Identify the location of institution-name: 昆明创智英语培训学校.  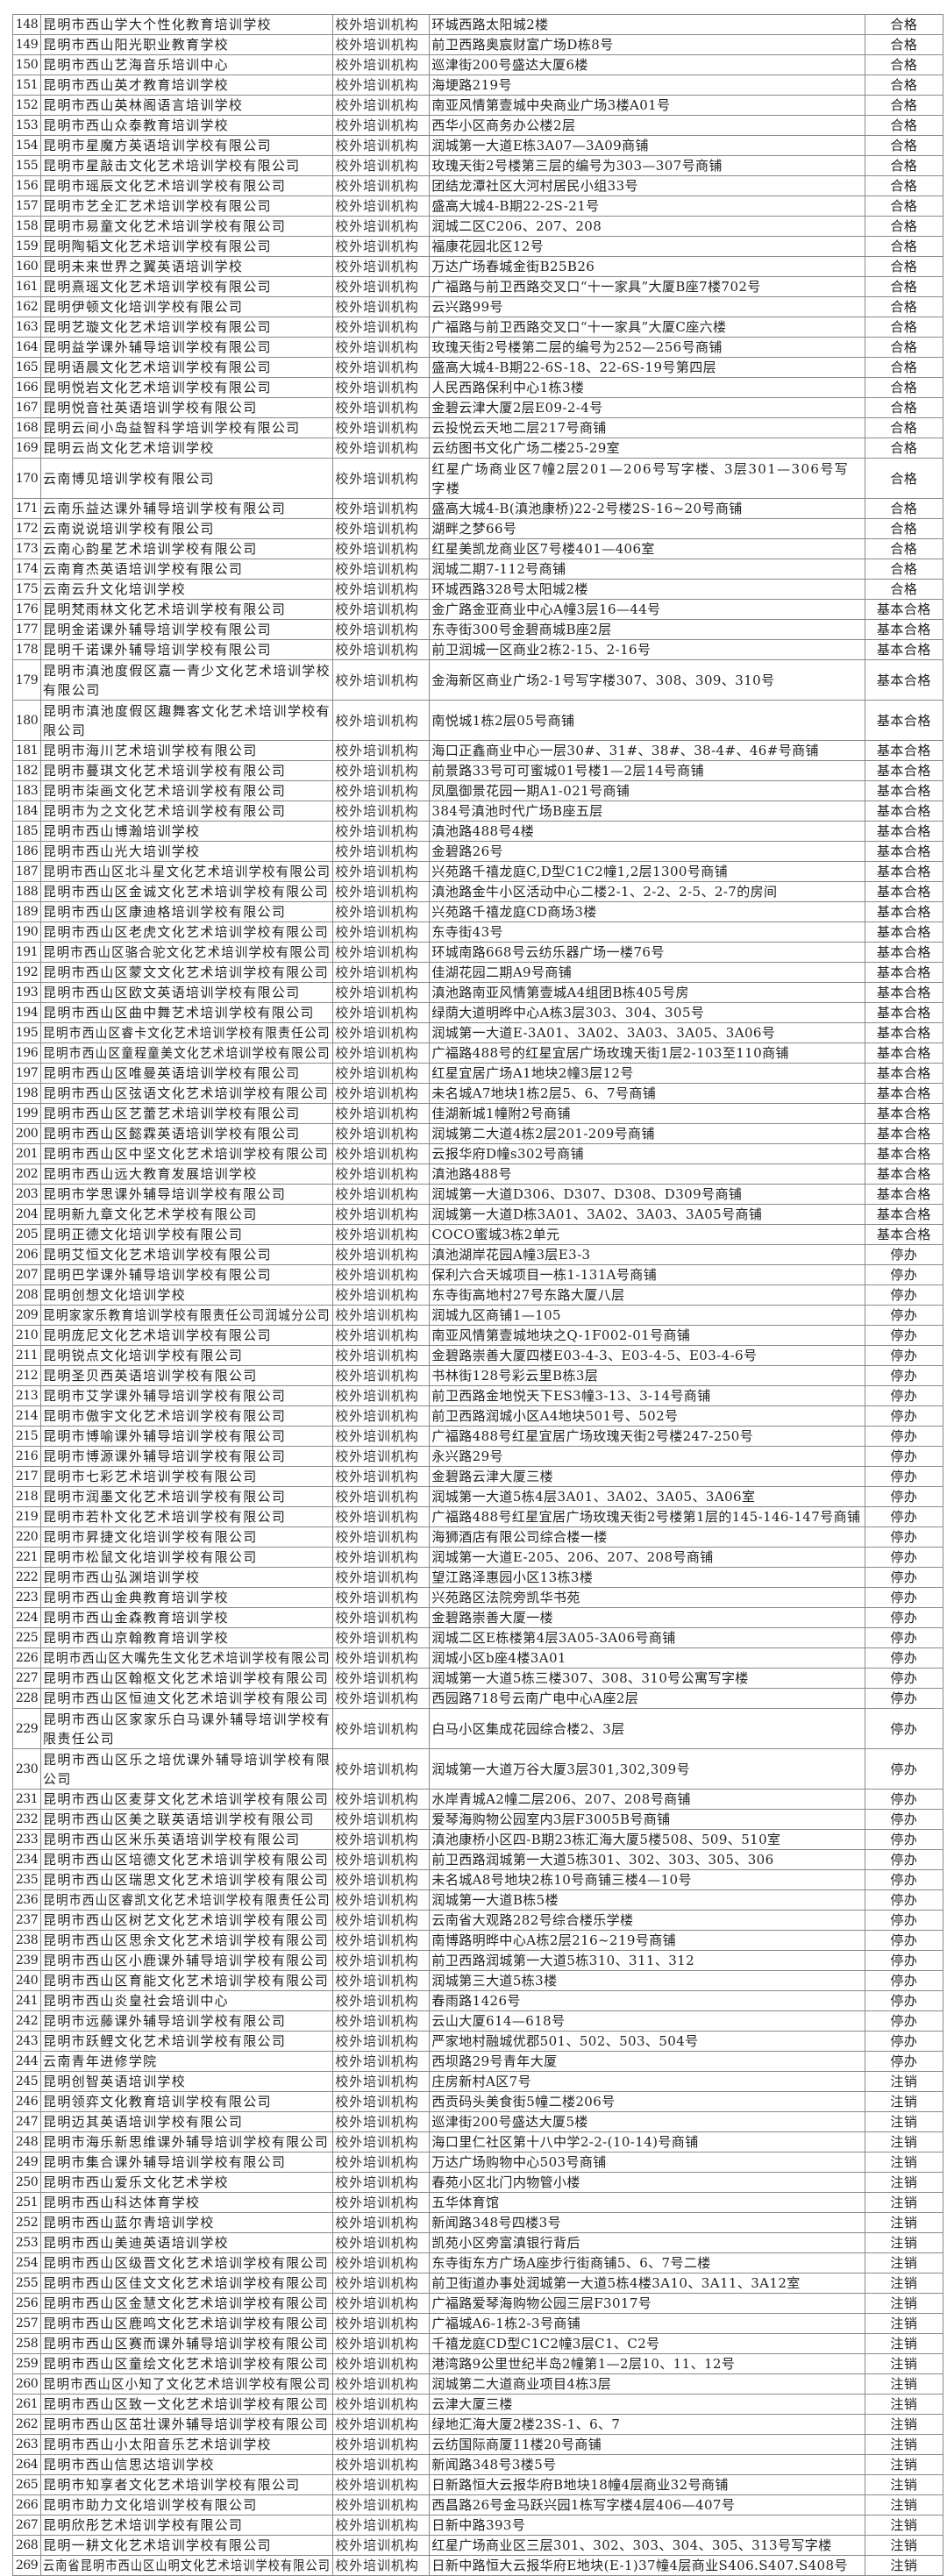
(187, 2081).